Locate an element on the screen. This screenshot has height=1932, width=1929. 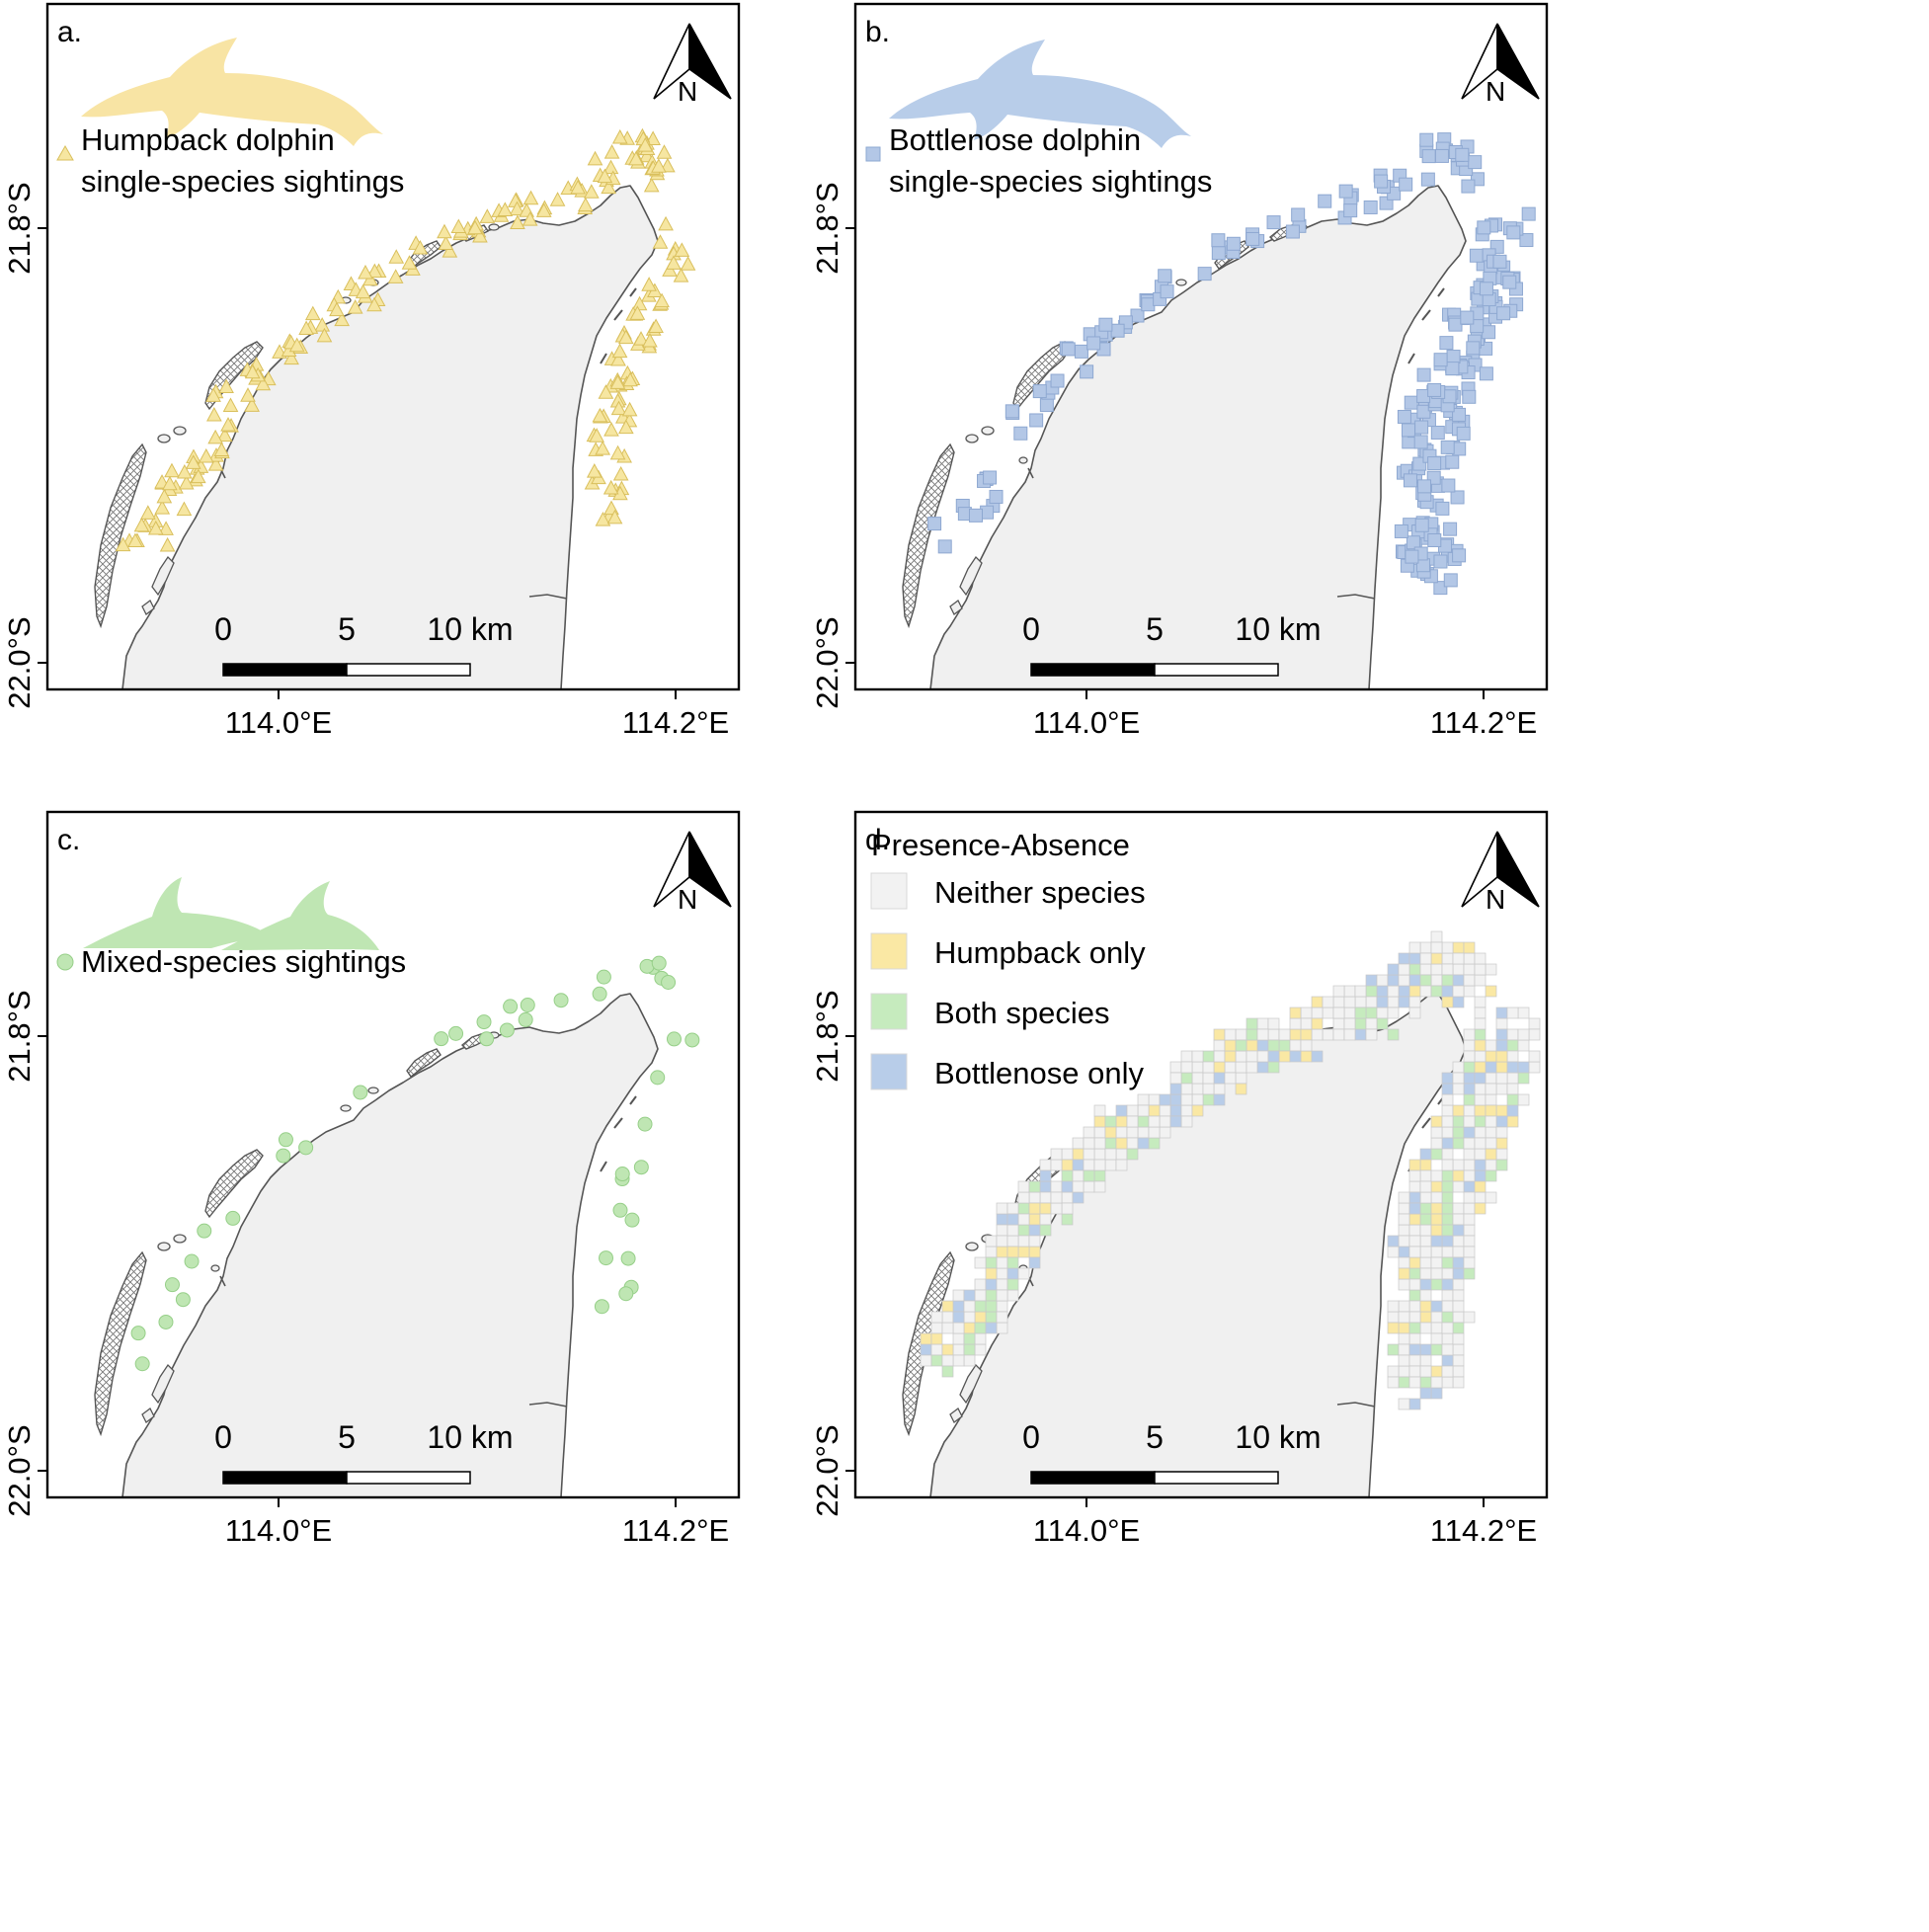
panel-frame is located at coordinates (1201, 346).